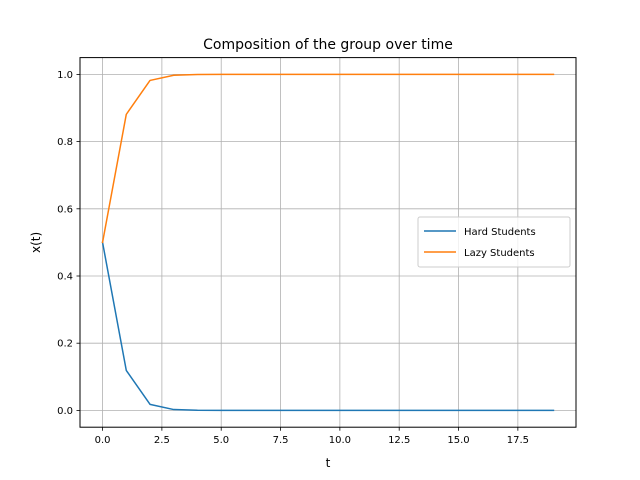 Image resolution: width=640 pixels, height=480 pixels. I want to click on x-tick-label: 15.0, so click(458, 440).